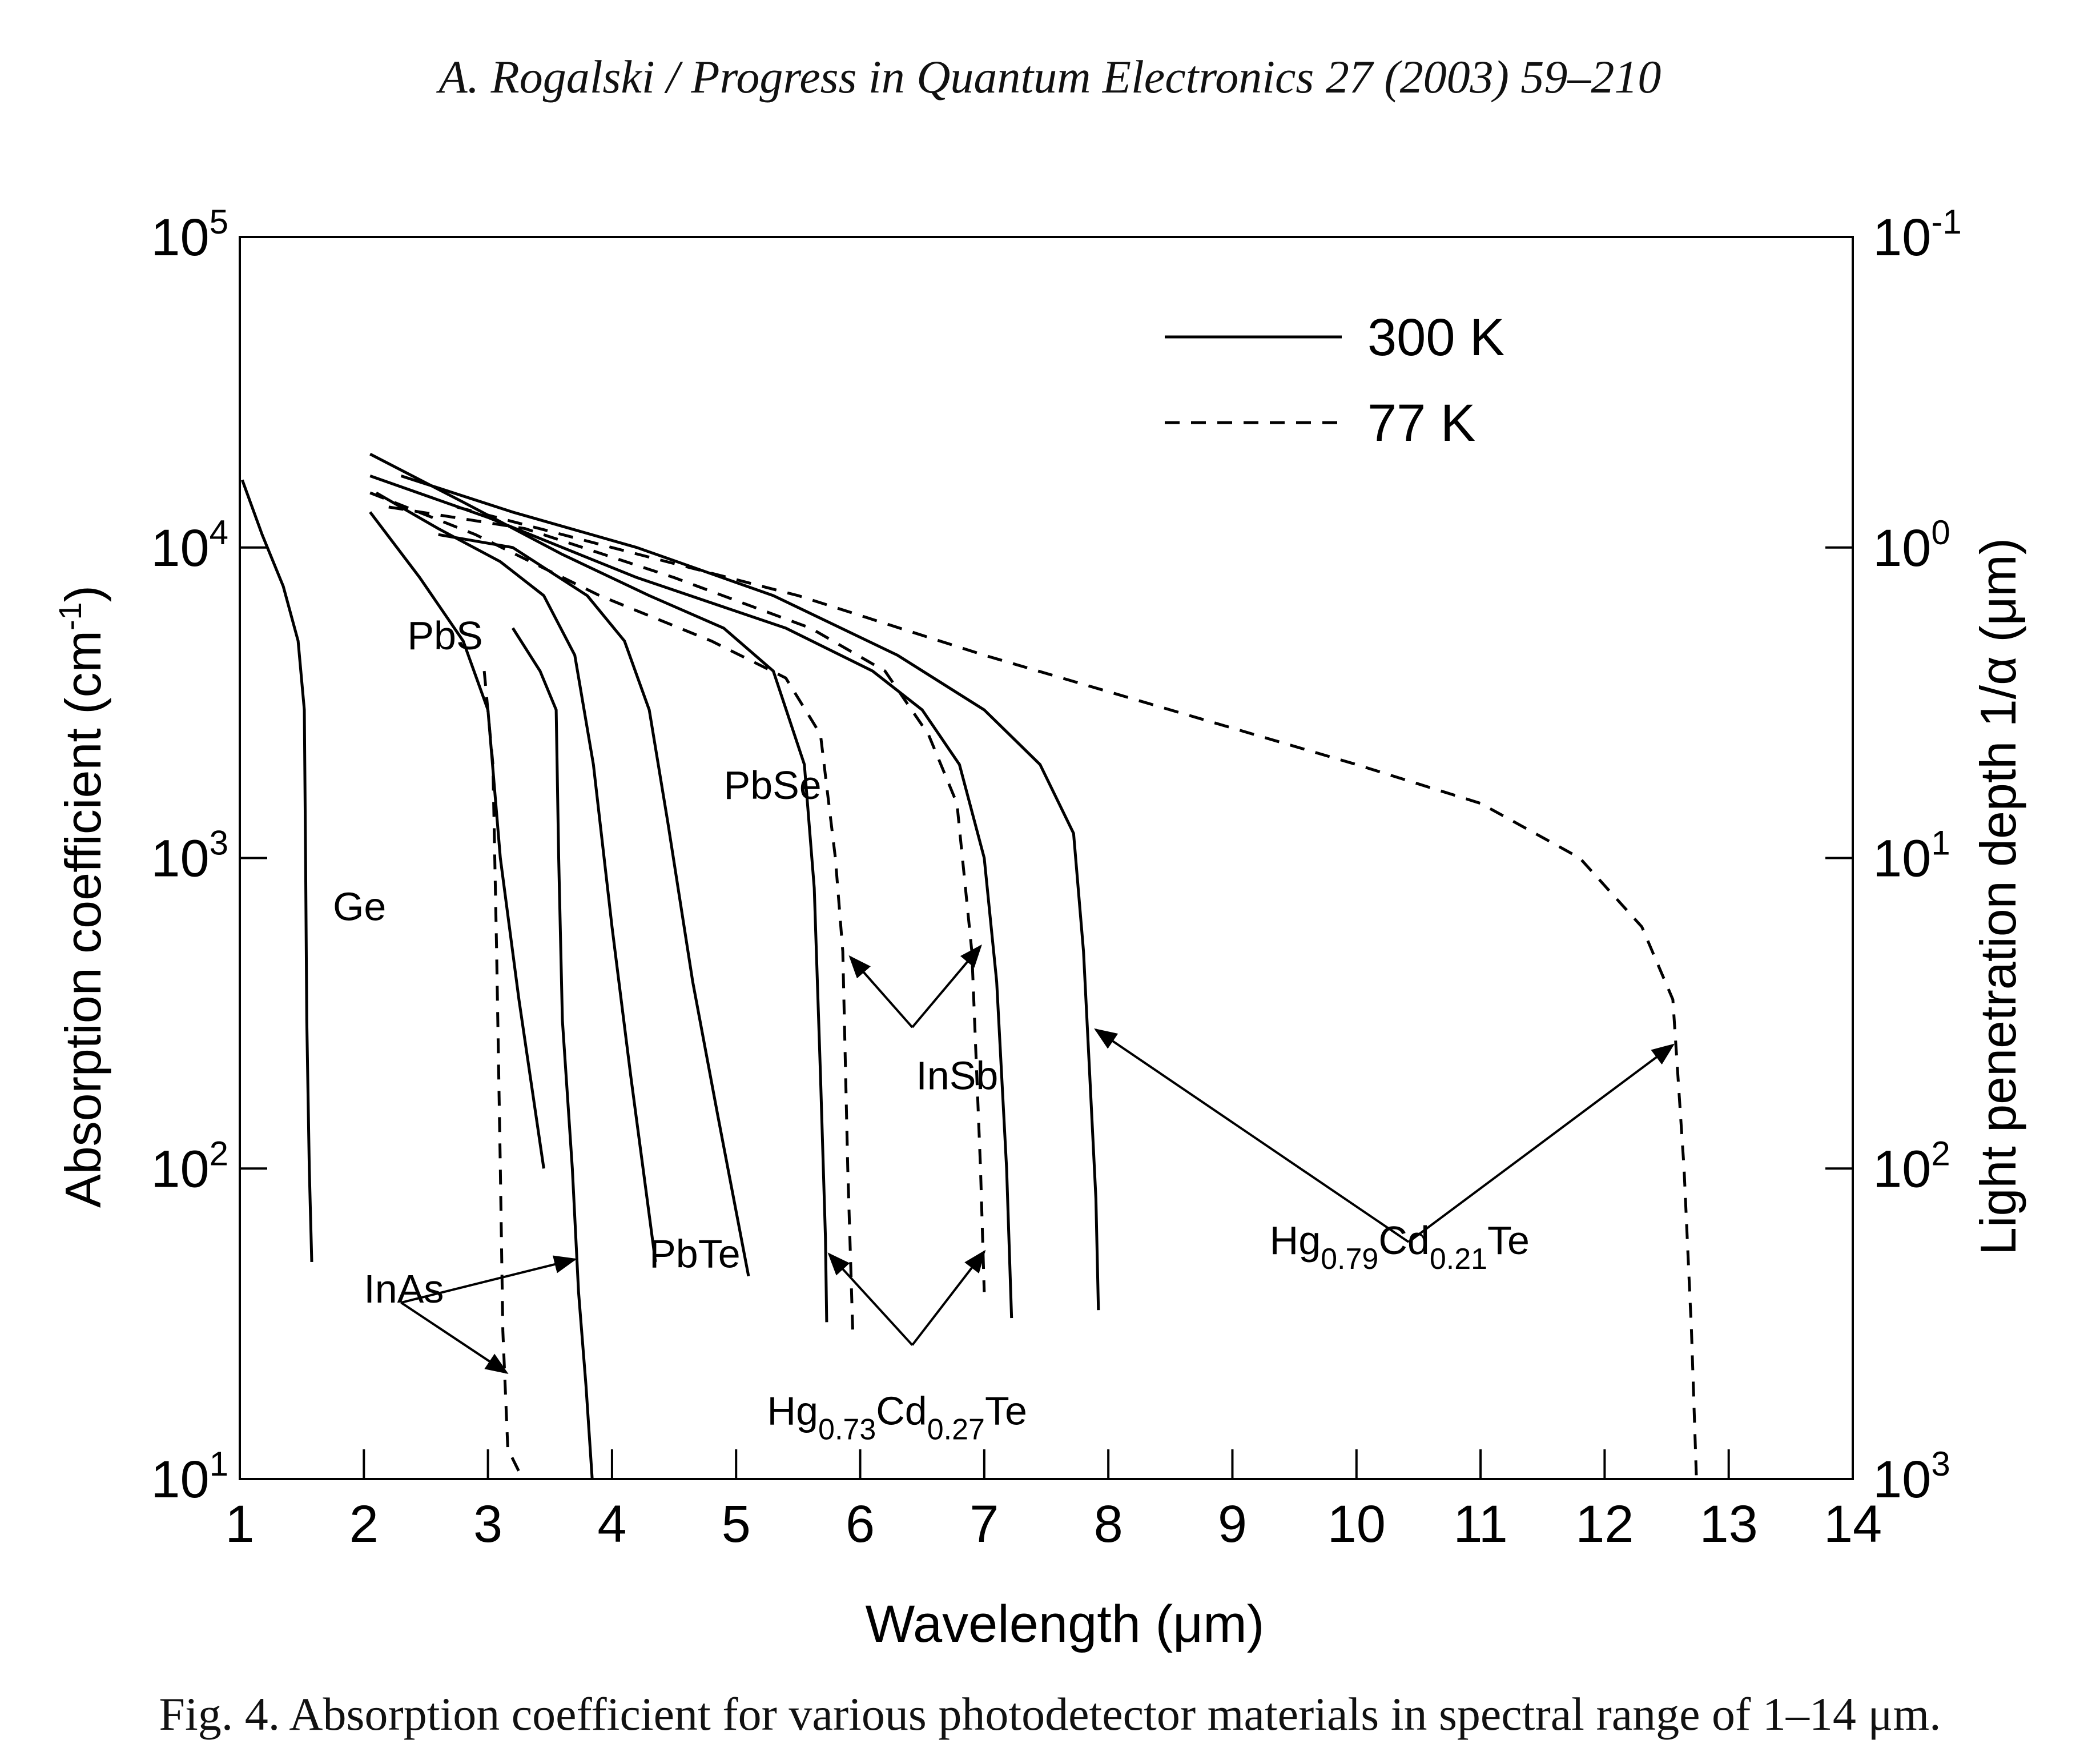 This screenshot has height=1760, width=2100. What do you see at coordinates (984, 1524) in the screenshot?
I see `x-tick-label: 7` at bounding box center [984, 1524].